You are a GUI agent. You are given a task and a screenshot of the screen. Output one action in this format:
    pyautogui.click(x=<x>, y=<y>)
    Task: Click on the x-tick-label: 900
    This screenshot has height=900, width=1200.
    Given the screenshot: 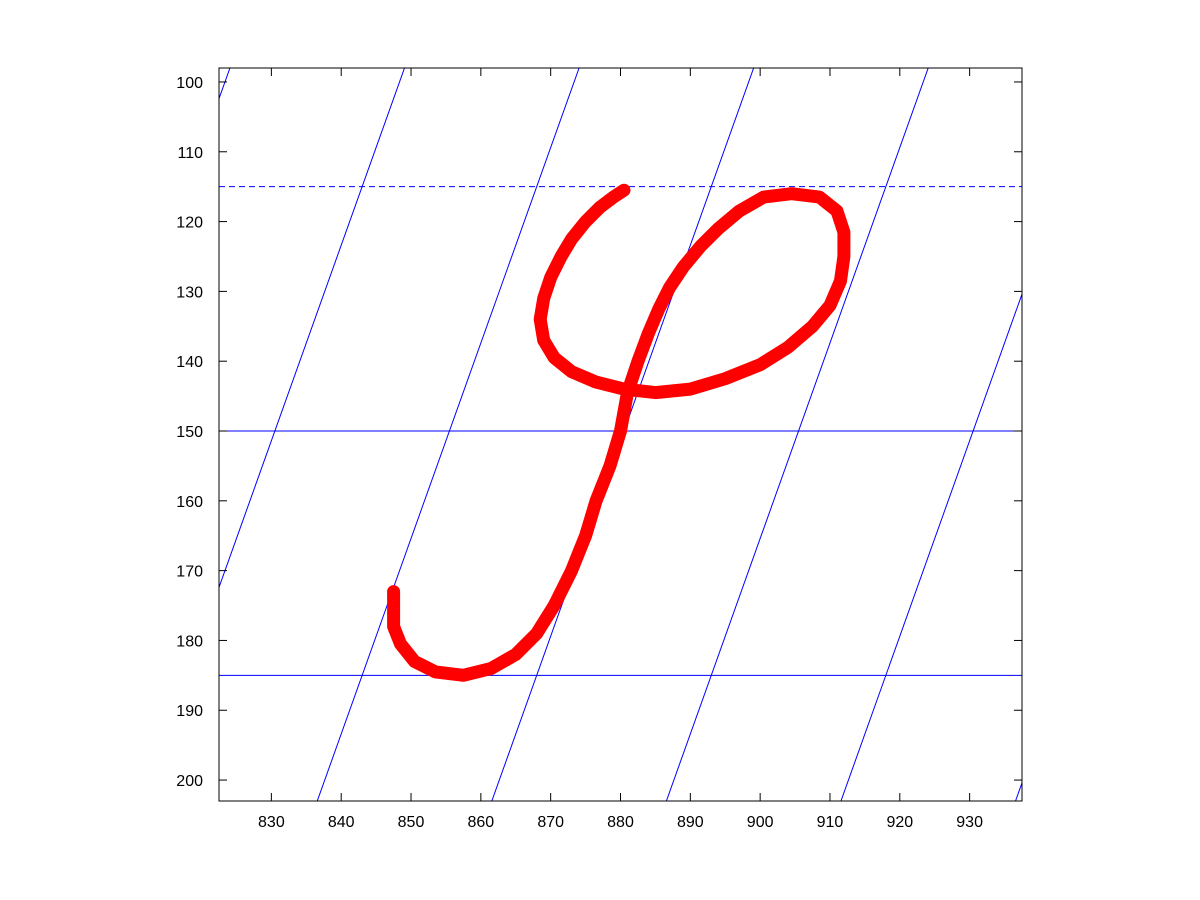 What is the action you would take?
    pyautogui.click(x=760, y=822)
    